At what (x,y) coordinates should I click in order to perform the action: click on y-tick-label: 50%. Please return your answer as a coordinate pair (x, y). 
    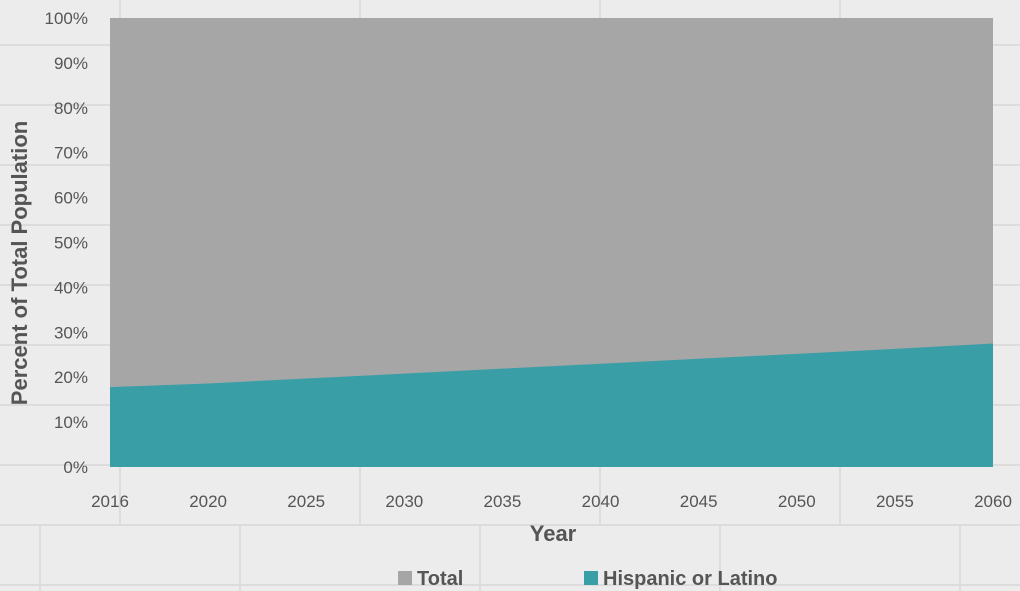
    Looking at the image, I should click on (71, 243).